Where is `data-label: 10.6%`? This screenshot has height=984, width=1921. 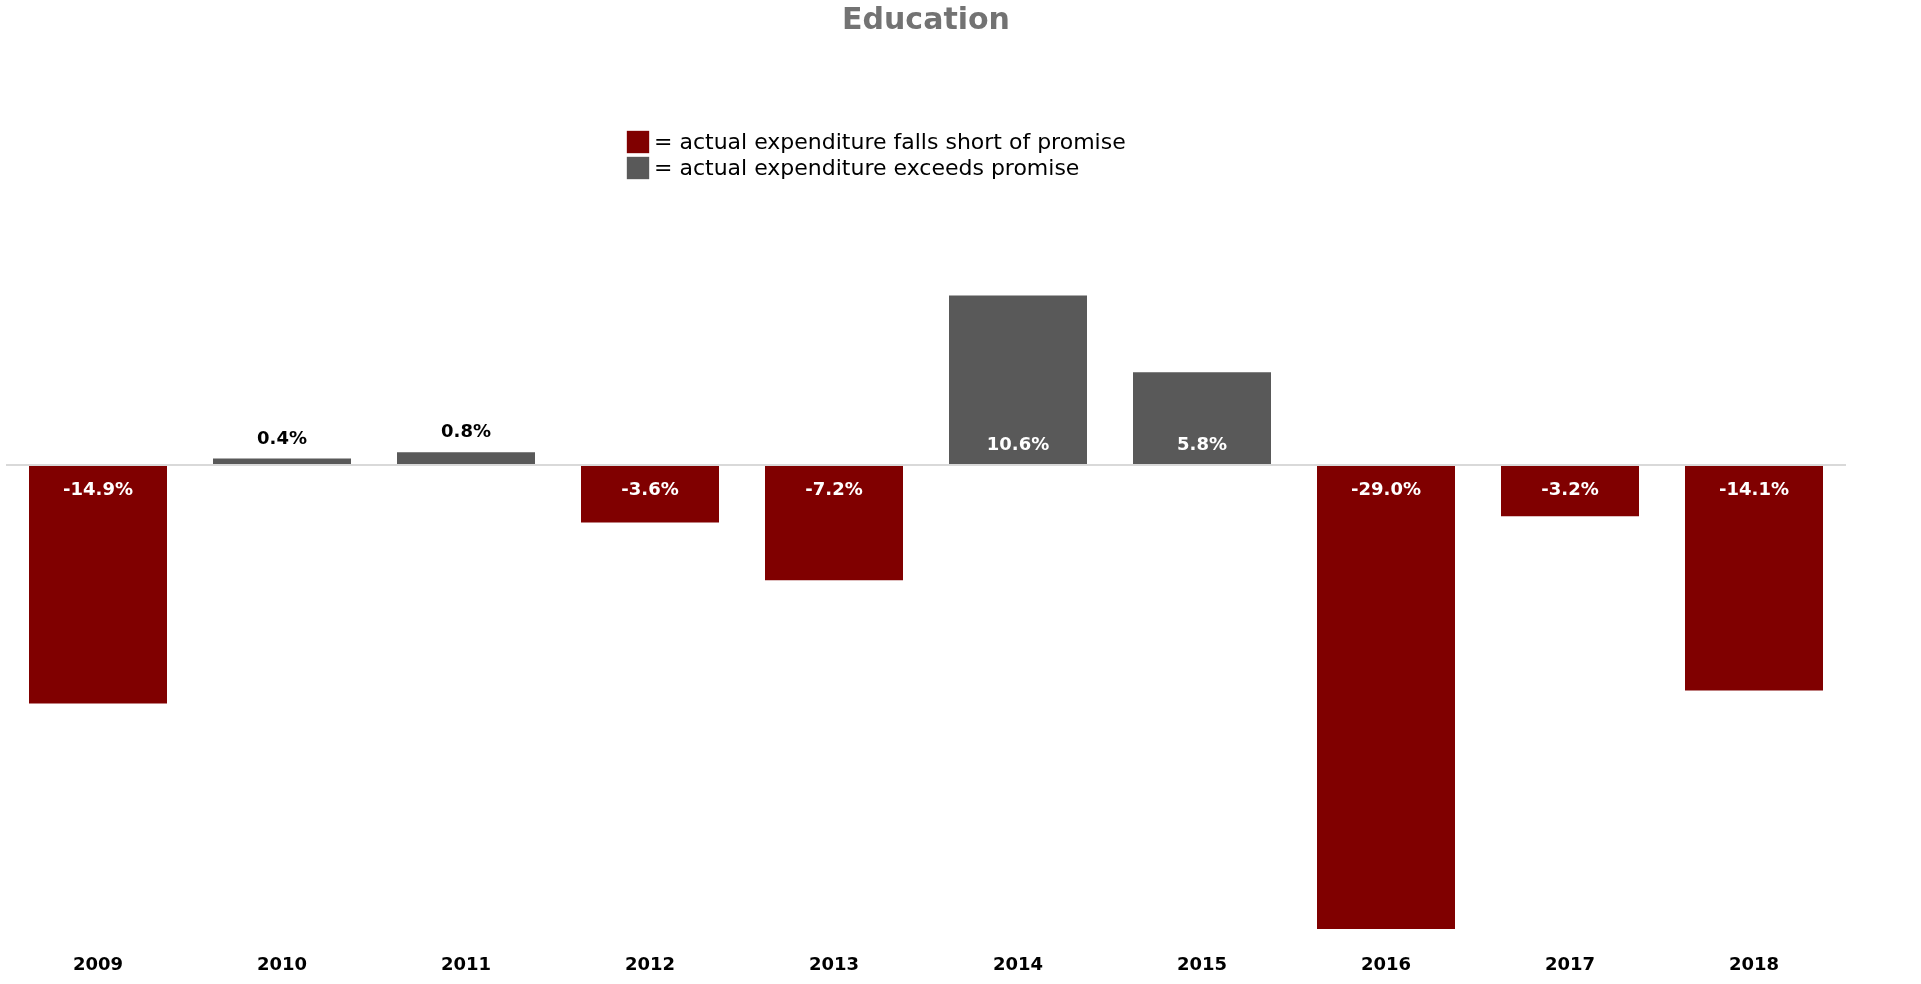
data-label: 10.6% is located at coordinates (1018, 443).